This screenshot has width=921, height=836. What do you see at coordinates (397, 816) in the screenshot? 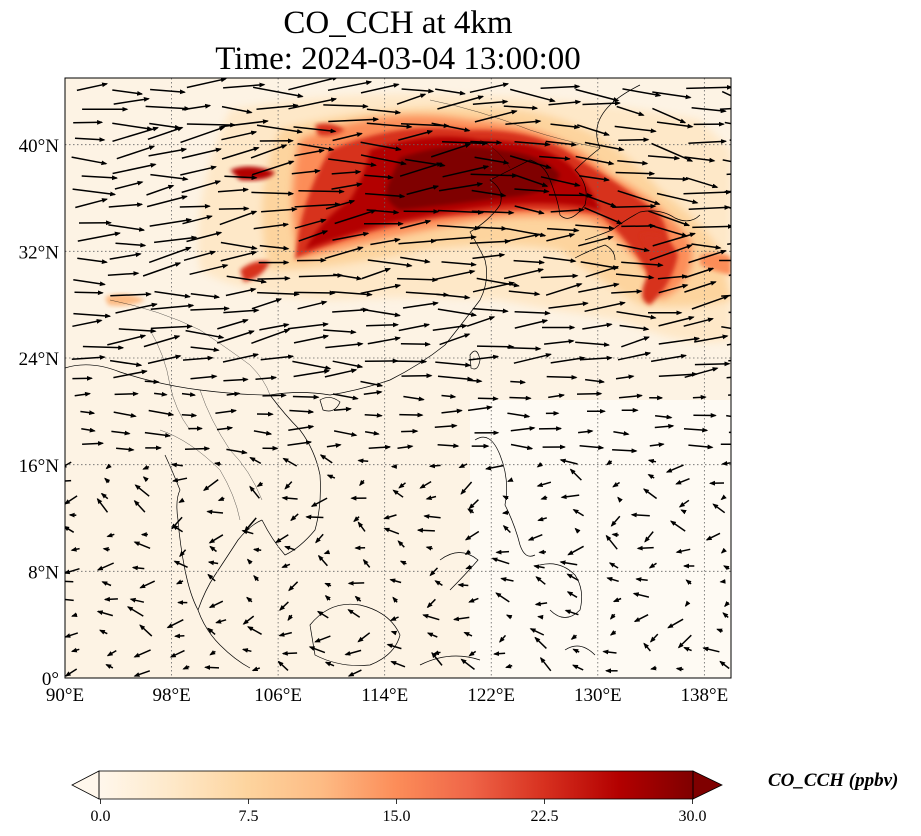
I see `colorbar-tick-label: 15.0` at bounding box center [397, 816].